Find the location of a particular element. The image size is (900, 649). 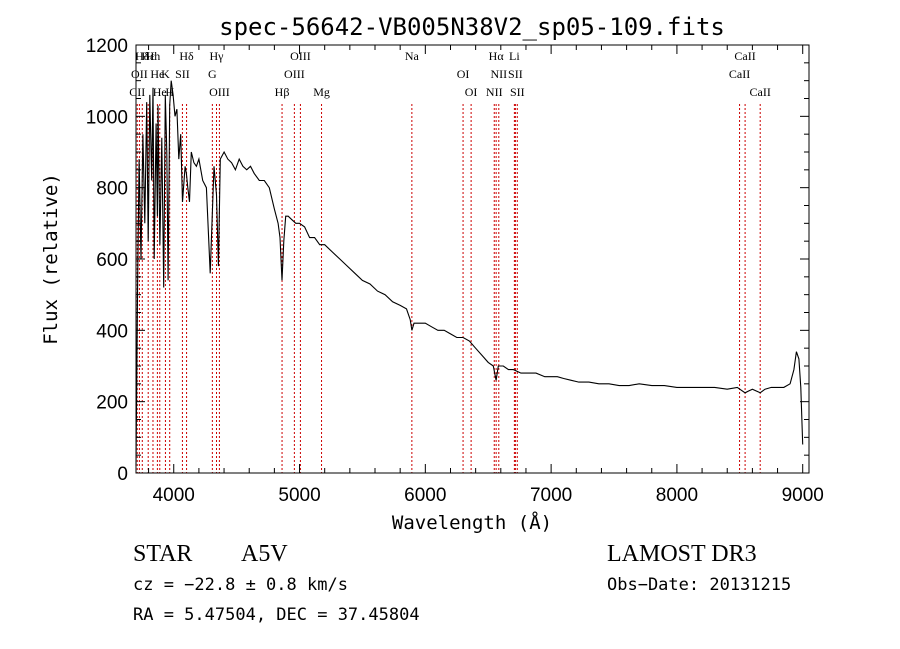

line-label: Hγ is located at coordinates (217, 56).